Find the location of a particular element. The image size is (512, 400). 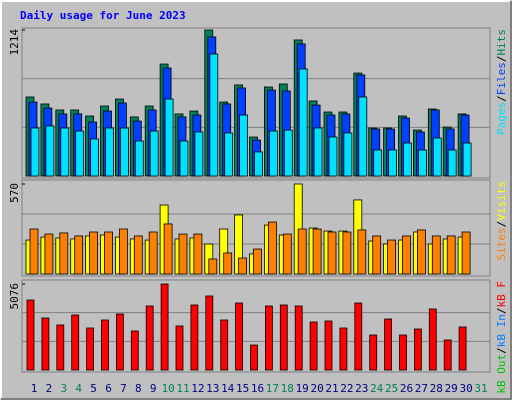

x-tick-label: 31 is located at coordinates (480, 388).